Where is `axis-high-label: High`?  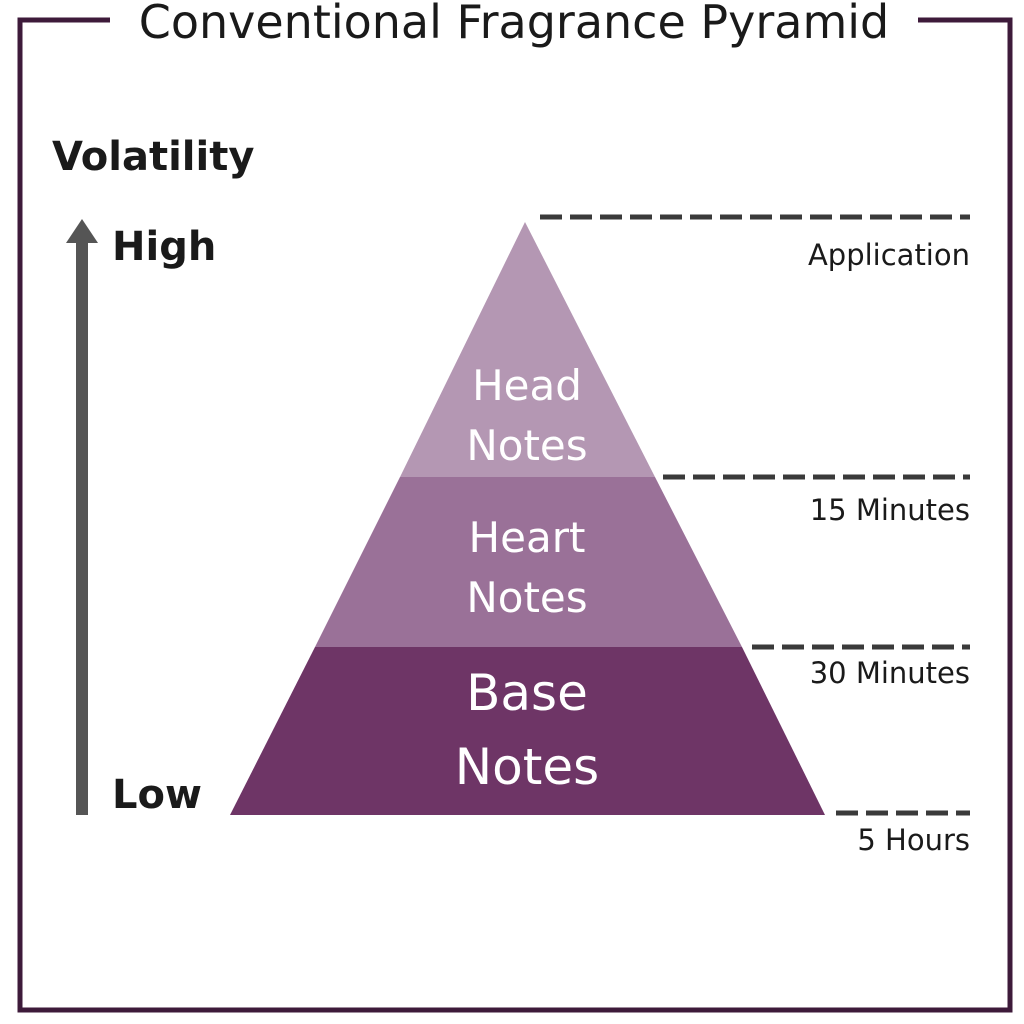 axis-high-label: High is located at coordinates (164, 247).